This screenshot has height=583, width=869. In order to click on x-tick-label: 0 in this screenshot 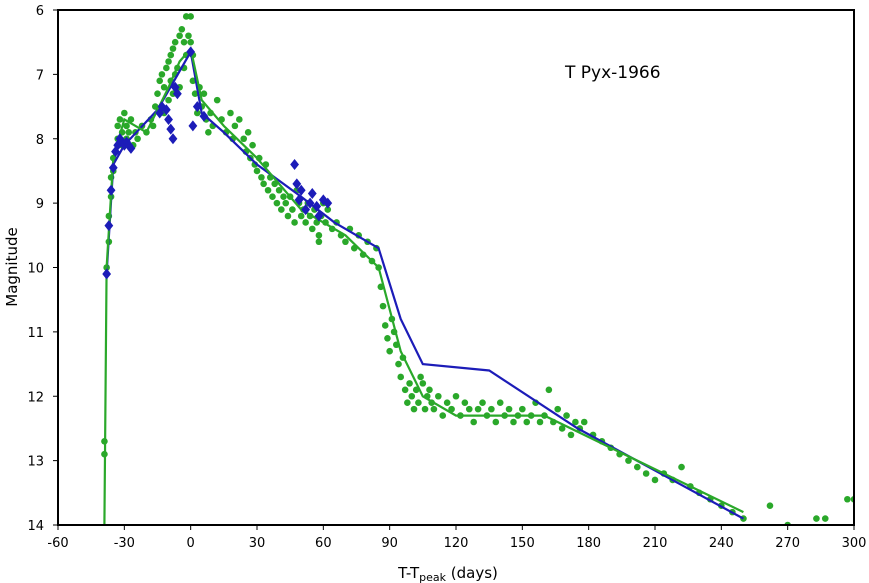, I will do `click(191, 543)`.